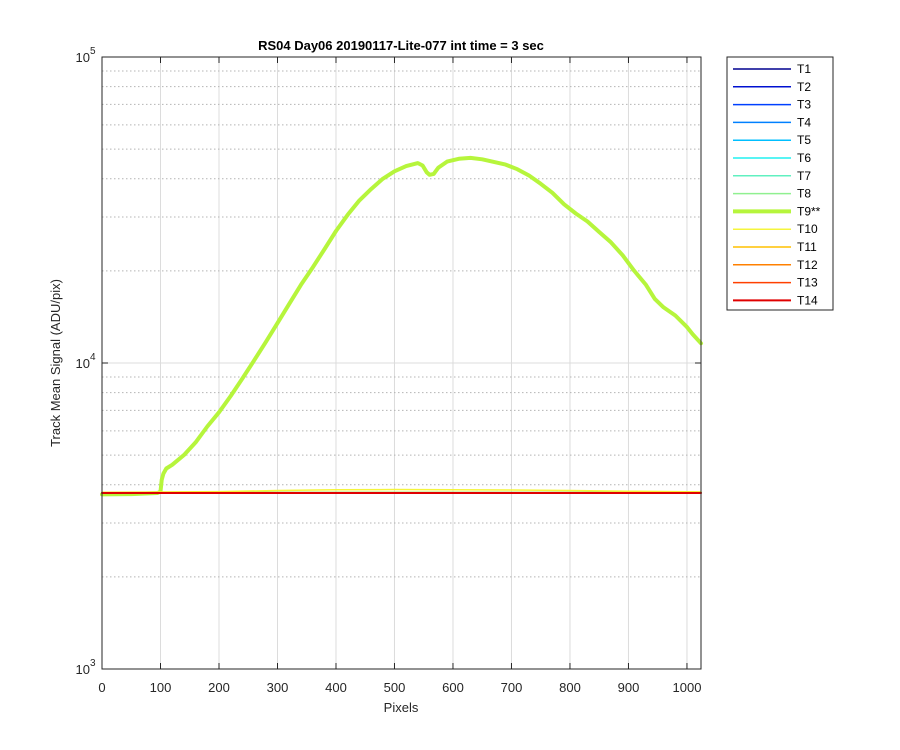  Describe the element at coordinates (395, 687) in the screenshot. I see `x-tick-label: 500` at that location.